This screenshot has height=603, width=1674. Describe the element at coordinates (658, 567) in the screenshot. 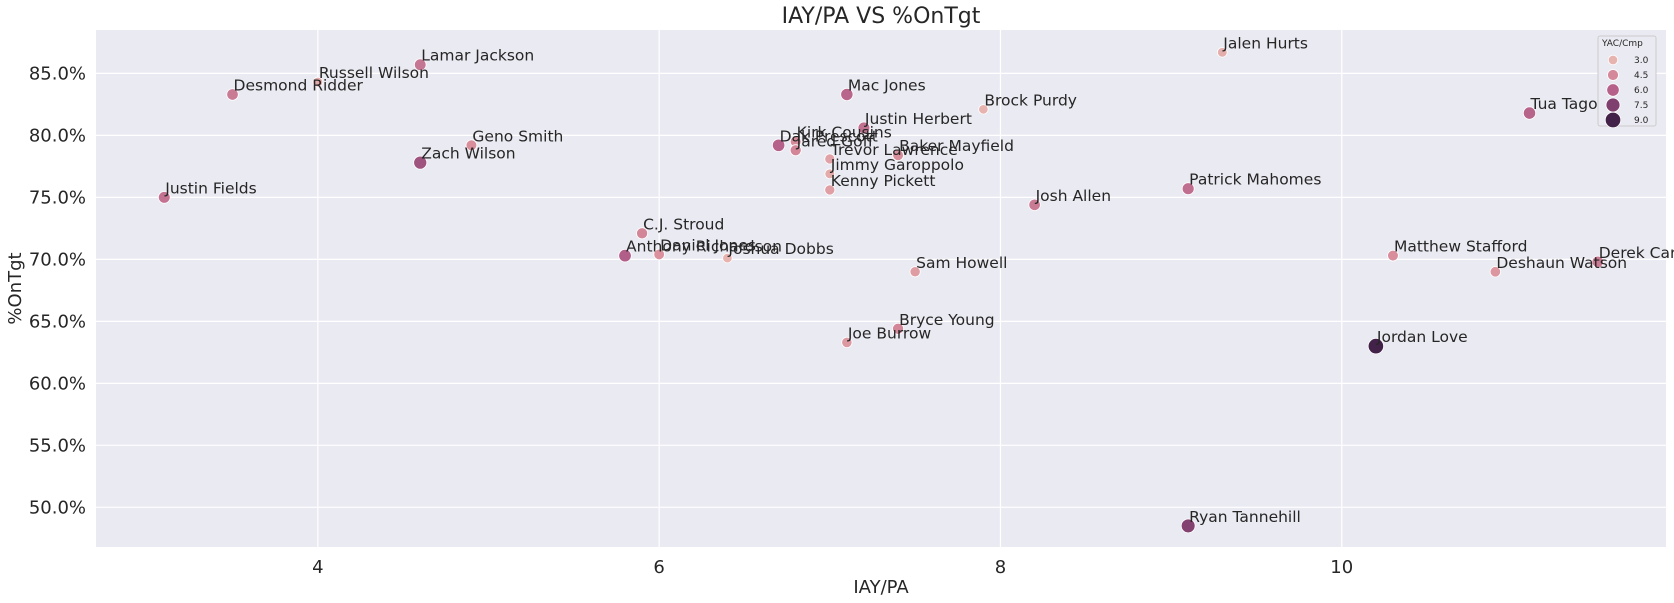

I see `x-tick-label: 6` at that location.